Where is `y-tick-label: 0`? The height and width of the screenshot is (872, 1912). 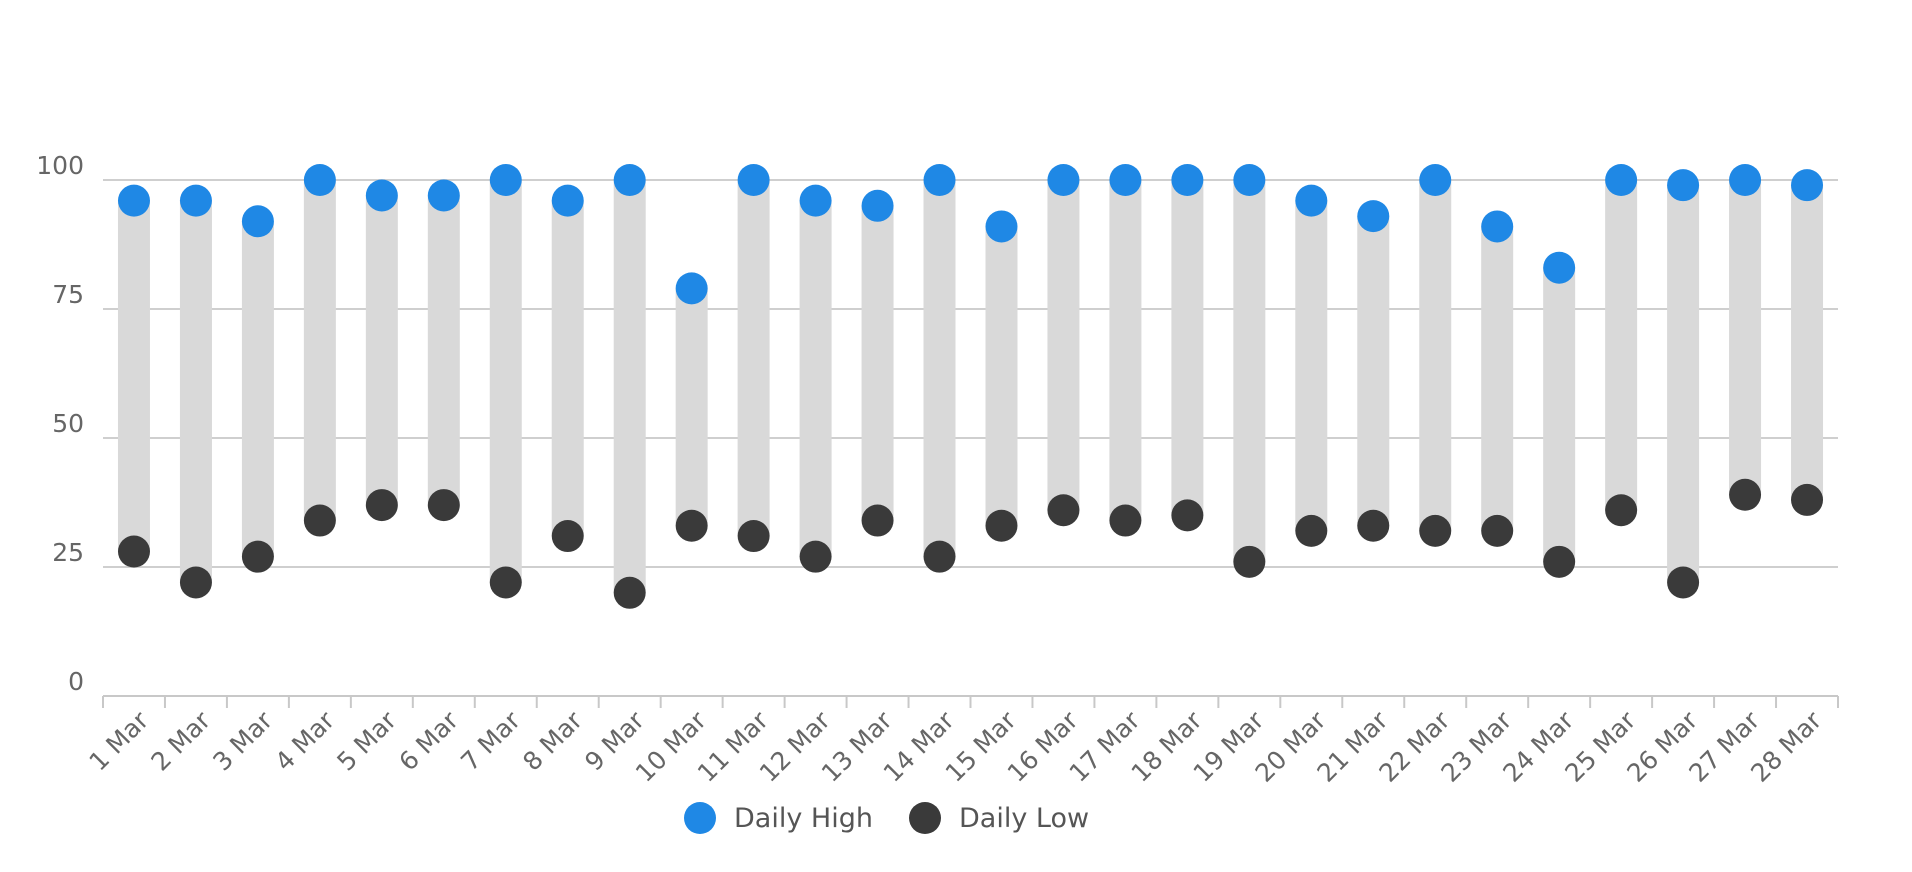 y-tick-label: 0 is located at coordinates (76, 681).